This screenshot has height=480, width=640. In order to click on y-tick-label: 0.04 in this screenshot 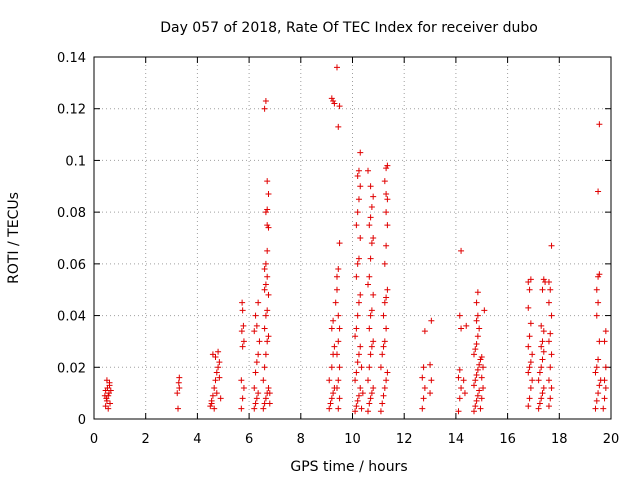, I will do `click(71, 317)`.